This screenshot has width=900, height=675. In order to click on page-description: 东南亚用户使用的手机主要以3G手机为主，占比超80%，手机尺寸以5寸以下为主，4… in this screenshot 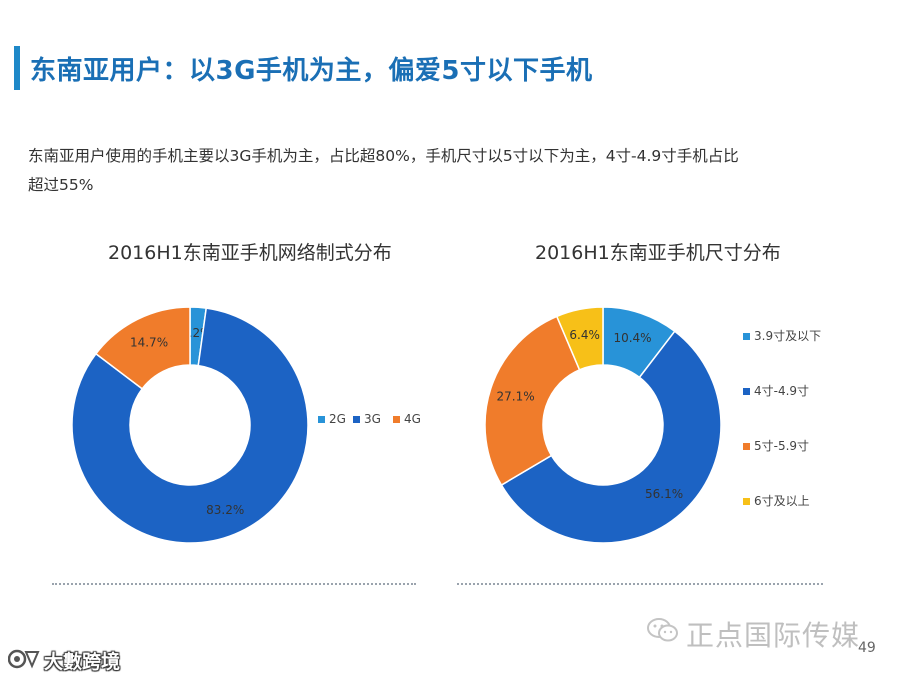, I will do `click(383, 170)`.